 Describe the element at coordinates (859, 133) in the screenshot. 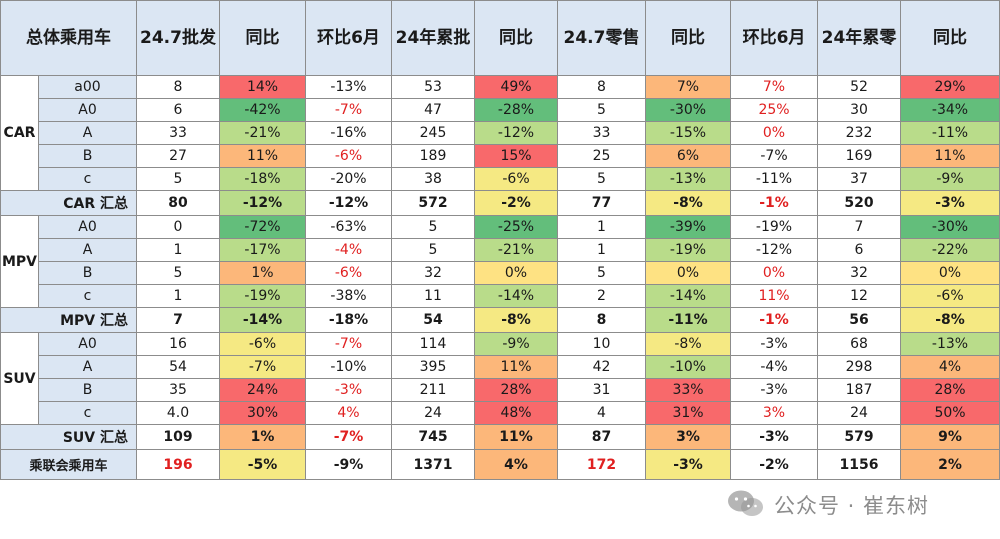

I see `cell-retail-ytd: 232` at that location.